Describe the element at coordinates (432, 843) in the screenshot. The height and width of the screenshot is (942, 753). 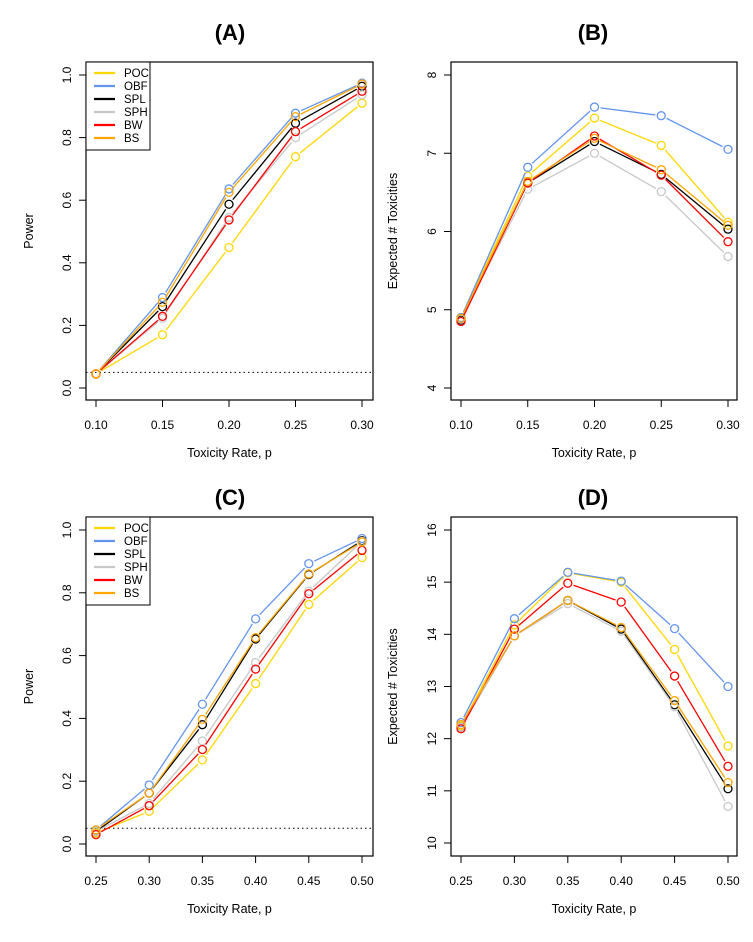
I see `y-tick-label: 10` at that location.